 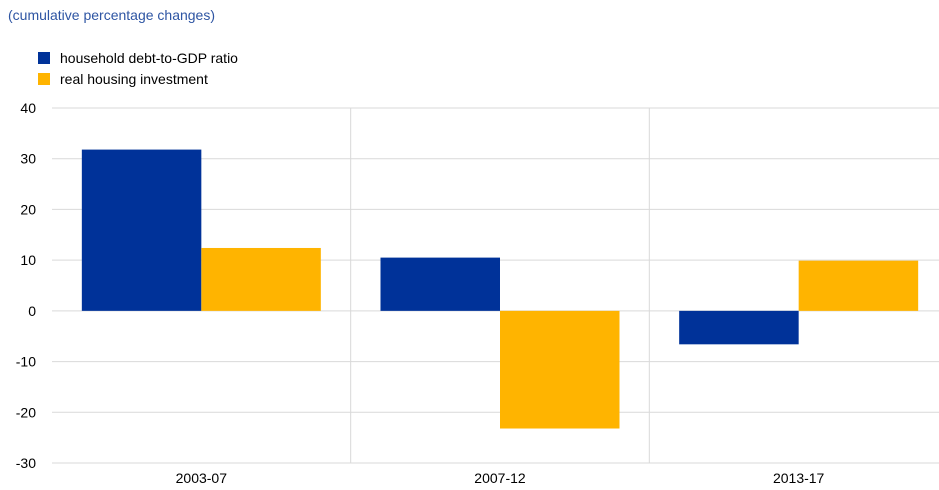 What do you see at coordinates (28, 260) in the screenshot?
I see `y-tick-label: 10` at bounding box center [28, 260].